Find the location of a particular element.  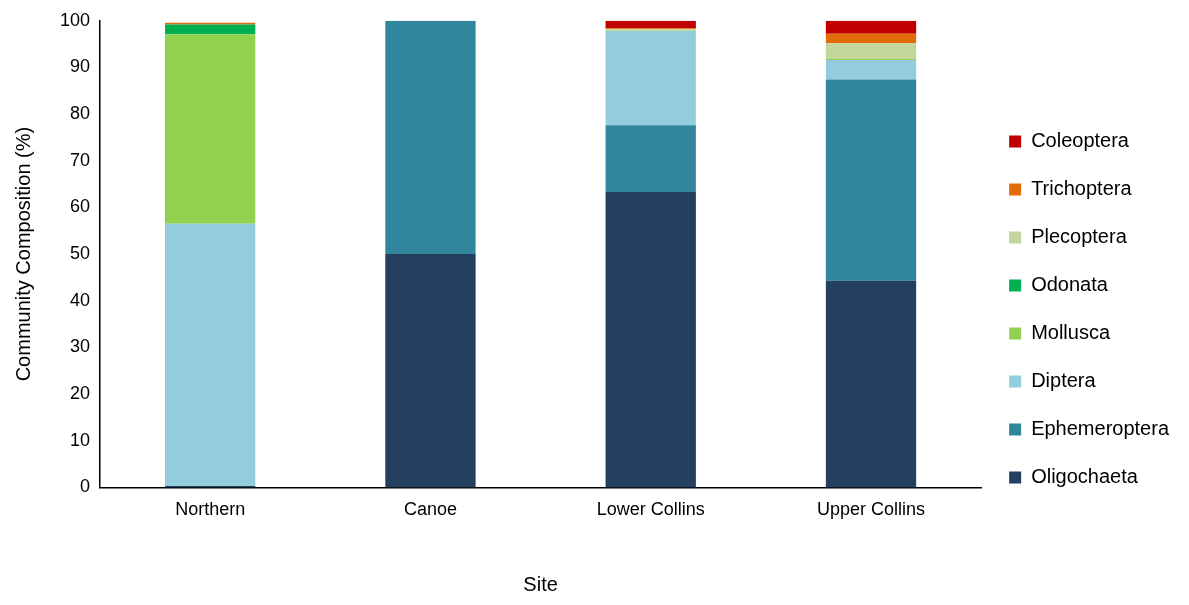

y-tick-label: 10 is located at coordinates (80, 439).